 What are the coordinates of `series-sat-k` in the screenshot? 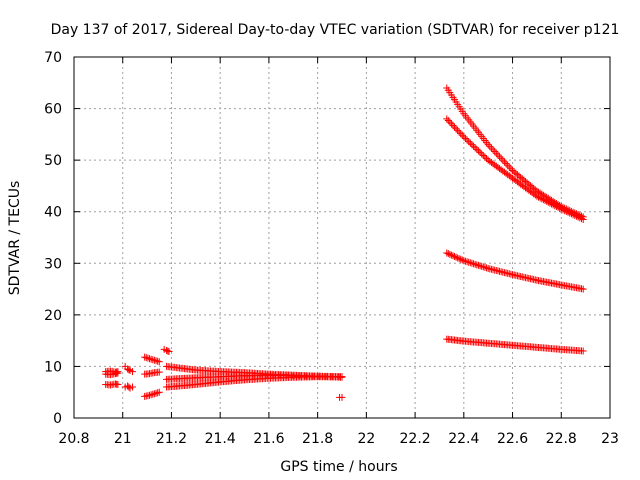 It's located at (254, 377).